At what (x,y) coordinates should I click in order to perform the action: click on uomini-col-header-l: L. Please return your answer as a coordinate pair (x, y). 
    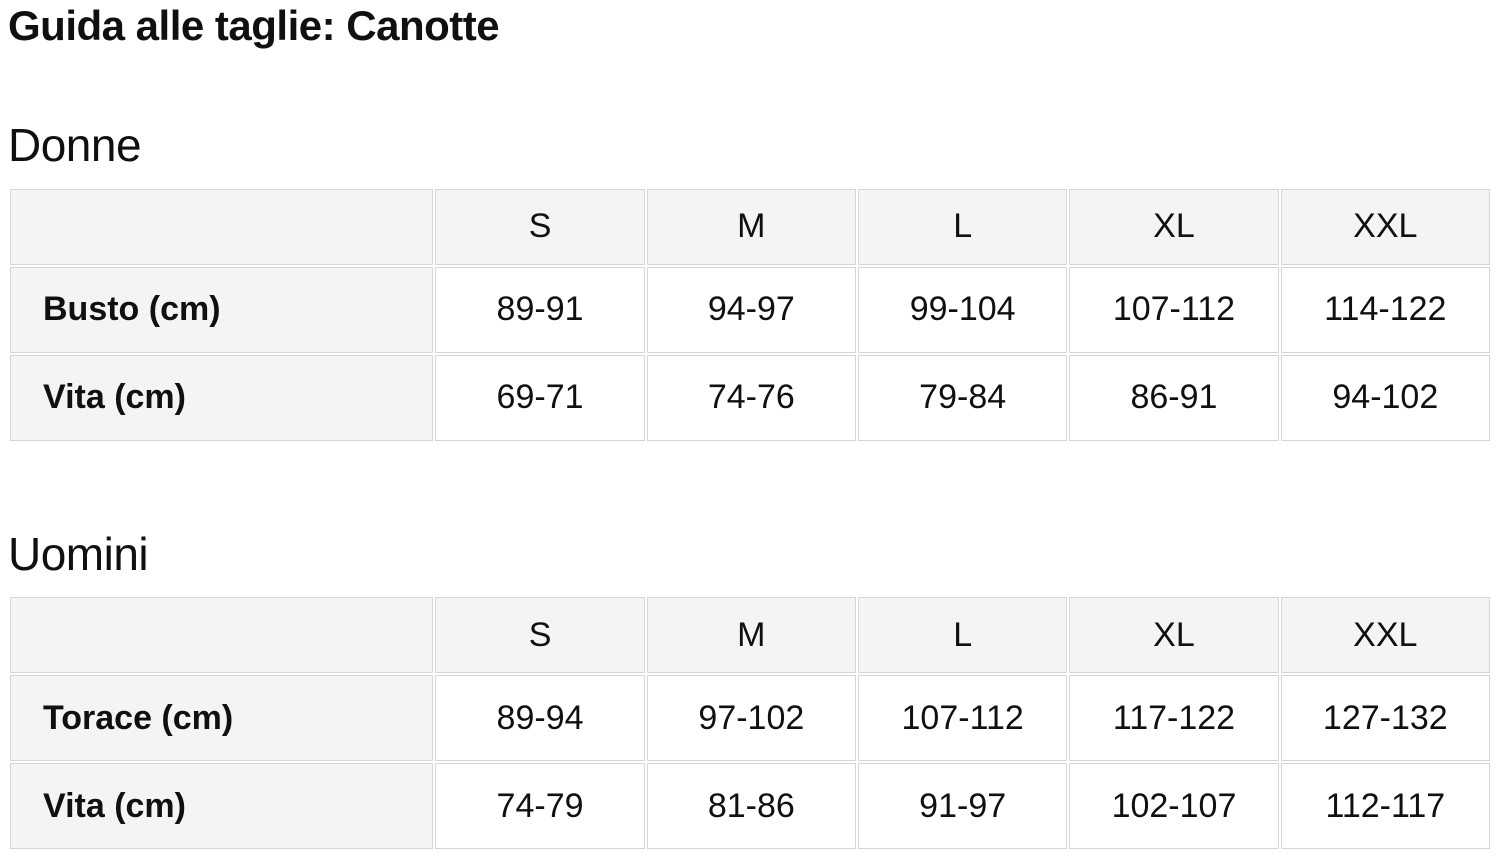
    Looking at the image, I should click on (963, 635).